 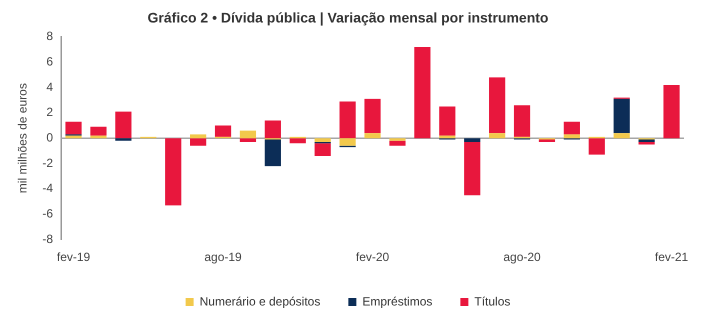 What do you see at coordinates (73, 257) in the screenshot?
I see `x-tick-label: fev-19` at bounding box center [73, 257].